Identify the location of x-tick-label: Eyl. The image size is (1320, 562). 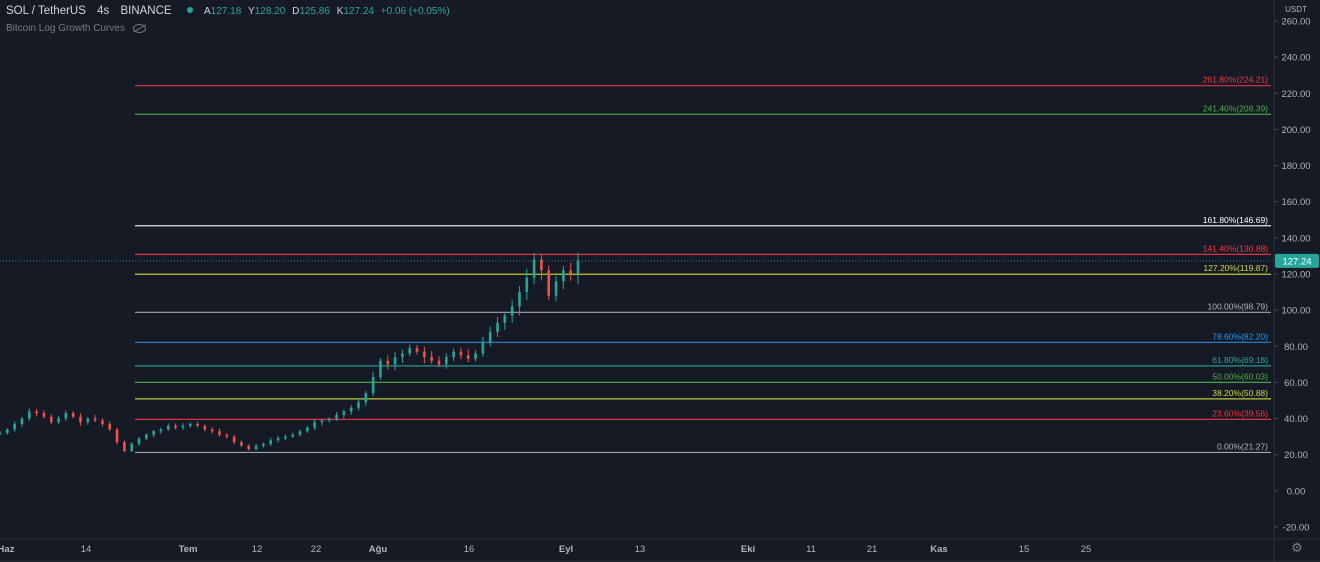
(566, 549).